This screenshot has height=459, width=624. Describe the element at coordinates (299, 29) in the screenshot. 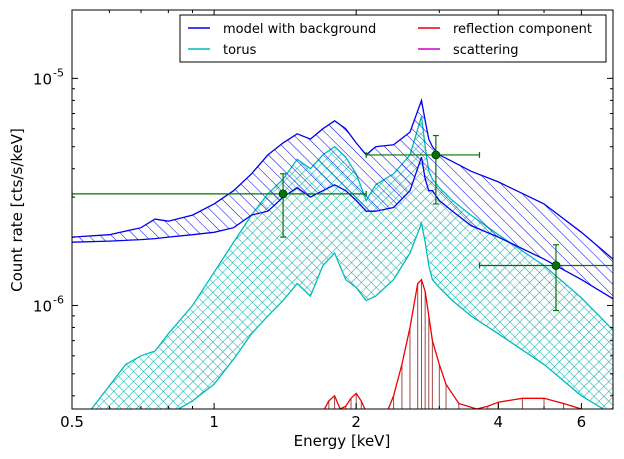

I see `legend-label: model with background` at that location.